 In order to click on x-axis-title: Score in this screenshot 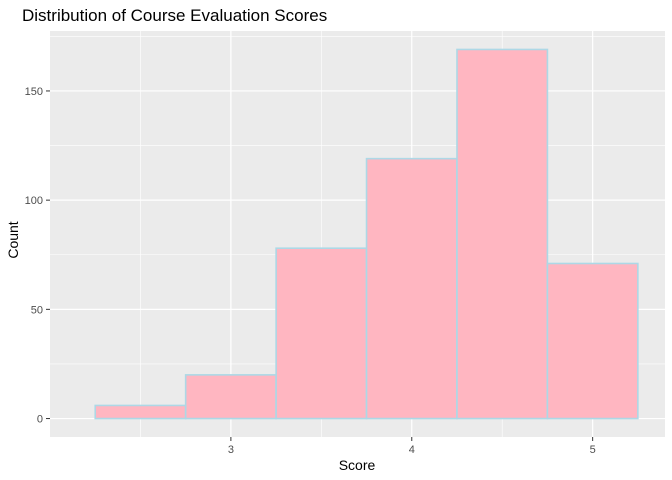, I will do `click(357, 465)`.